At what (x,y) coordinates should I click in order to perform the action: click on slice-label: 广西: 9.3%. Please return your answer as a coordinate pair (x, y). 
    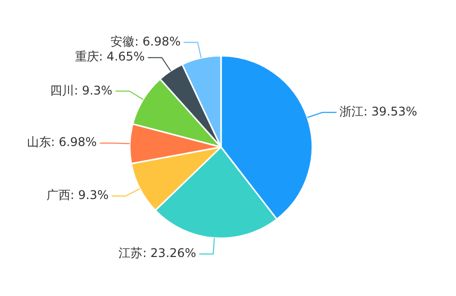
    Looking at the image, I should click on (77, 195).